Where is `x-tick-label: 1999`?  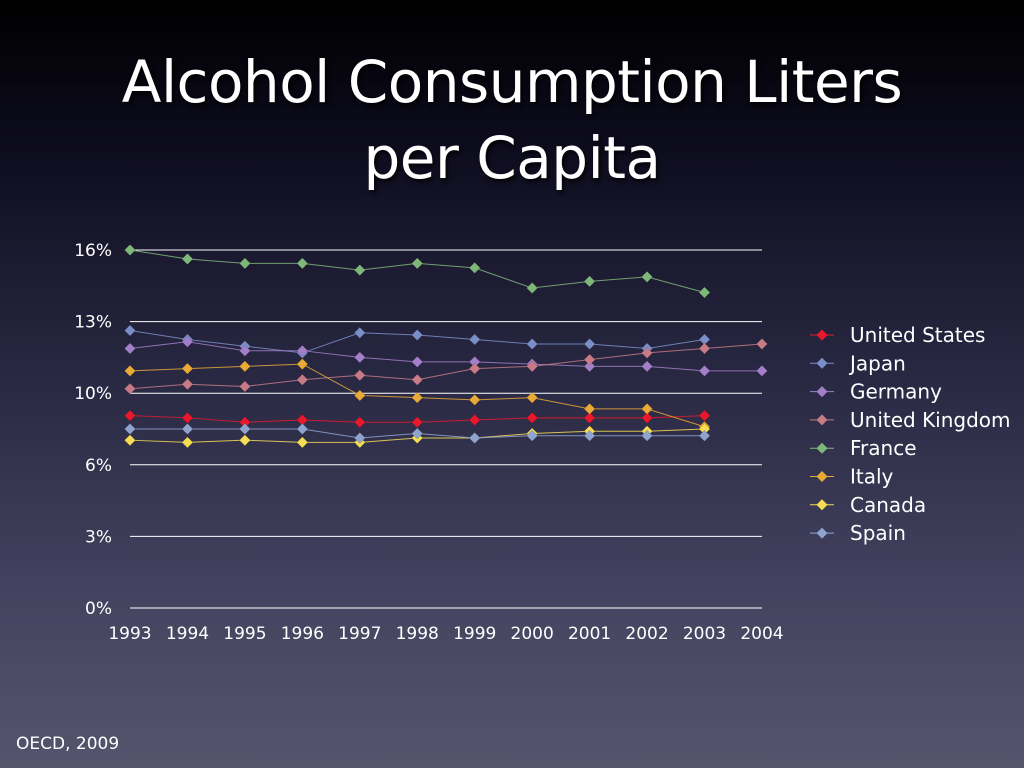 x-tick-label: 1999 is located at coordinates (474, 634).